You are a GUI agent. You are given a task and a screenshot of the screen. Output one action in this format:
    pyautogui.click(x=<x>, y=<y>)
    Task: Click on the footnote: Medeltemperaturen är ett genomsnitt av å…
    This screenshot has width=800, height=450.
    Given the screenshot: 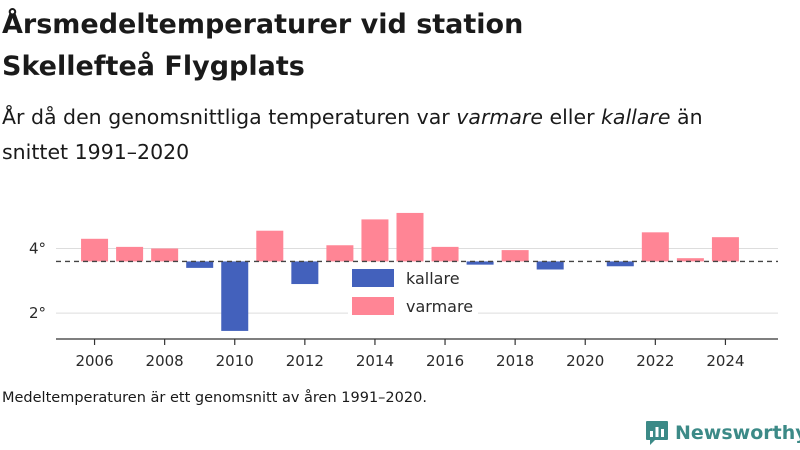 What is the action you would take?
    pyautogui.click(x=214, y=398)
    